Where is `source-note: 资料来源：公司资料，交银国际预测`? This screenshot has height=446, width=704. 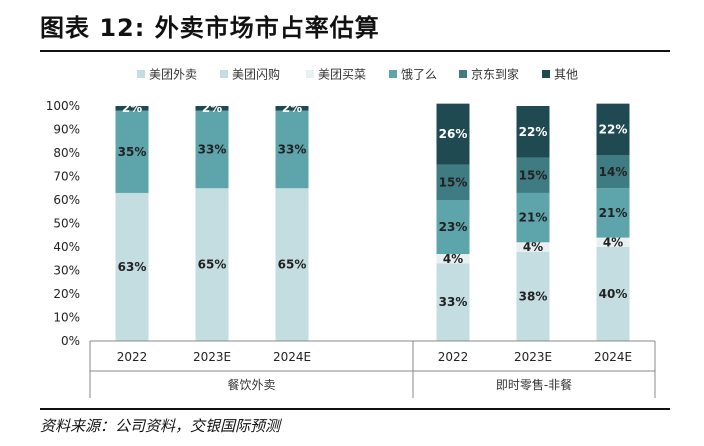
source-note: 资料来源：公司资料，交银国际预测 is located at coordinates (160, 426).